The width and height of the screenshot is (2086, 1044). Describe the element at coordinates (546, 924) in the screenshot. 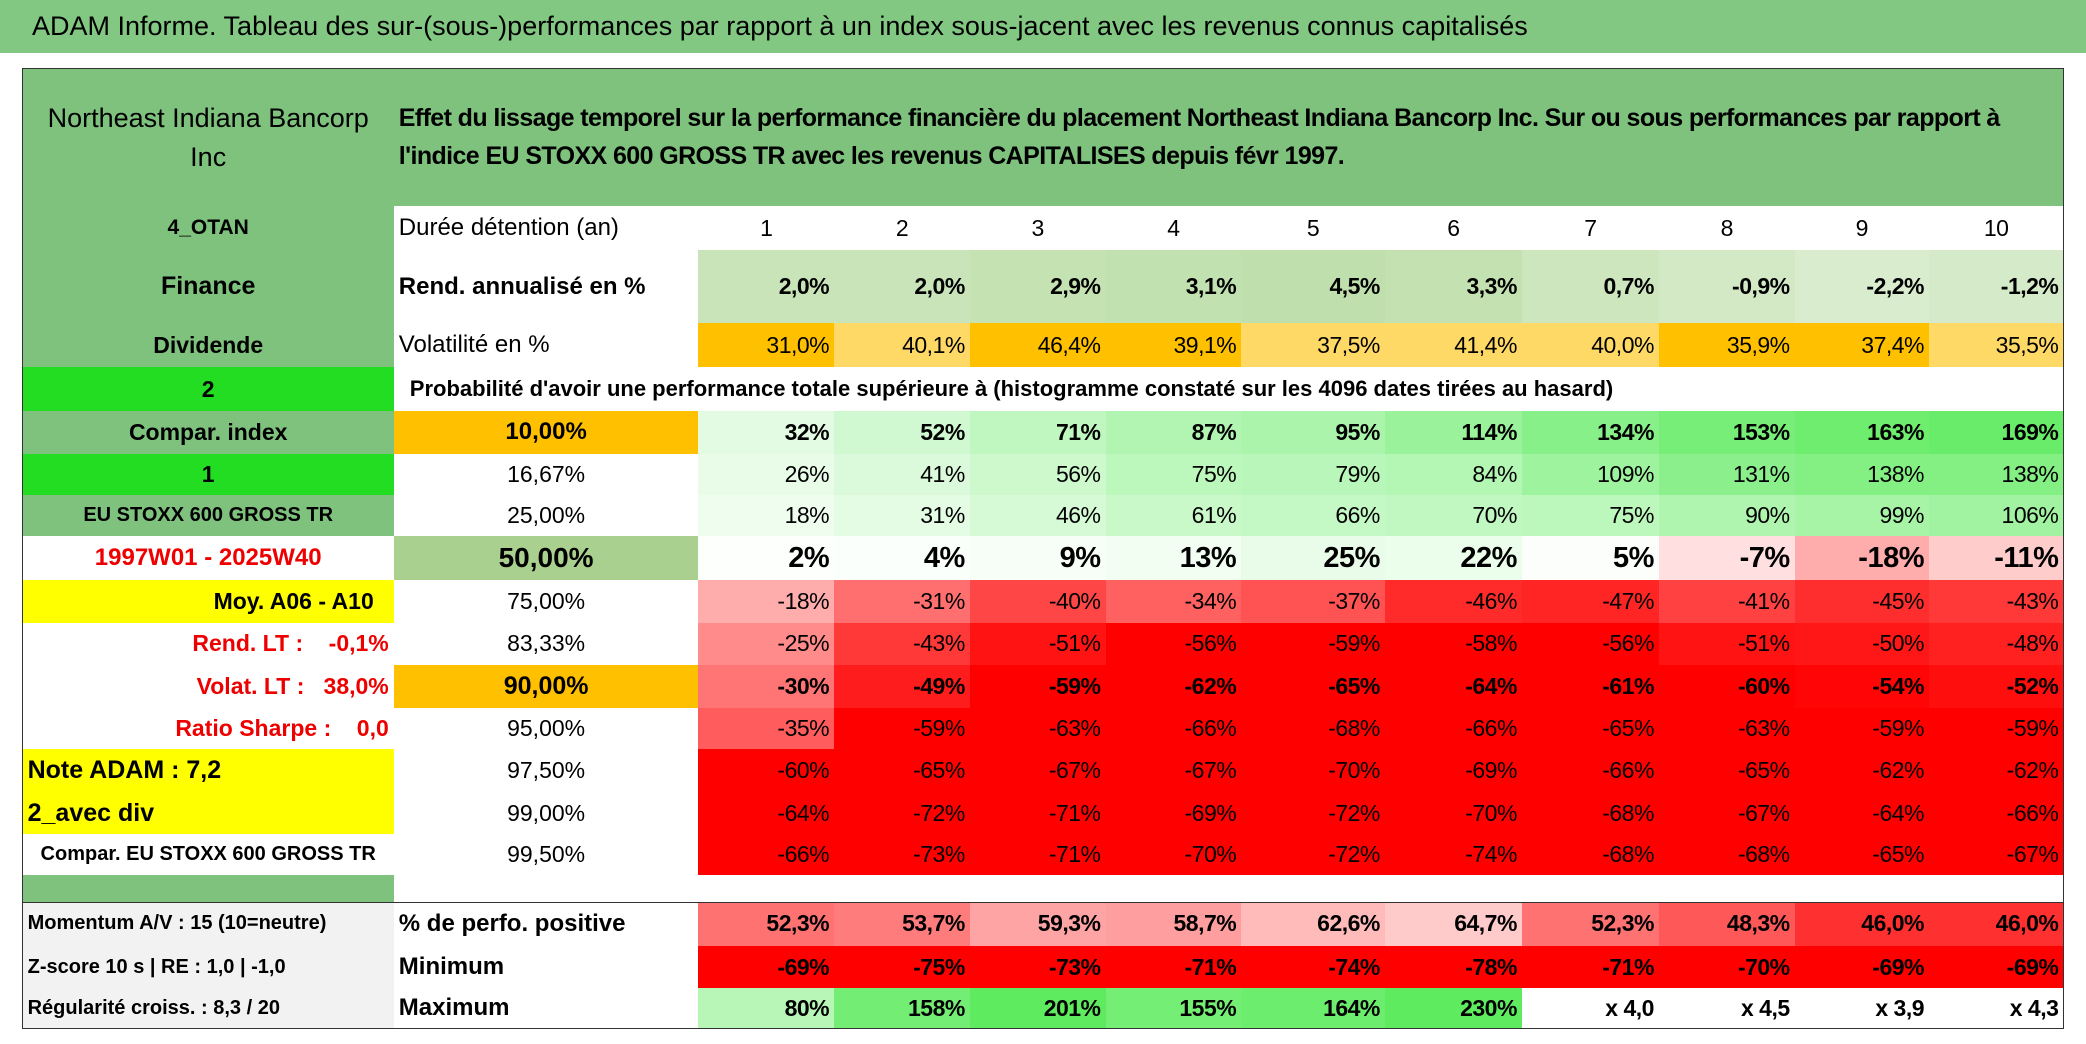

I see `row-name: % de perfo. positive` at that location.